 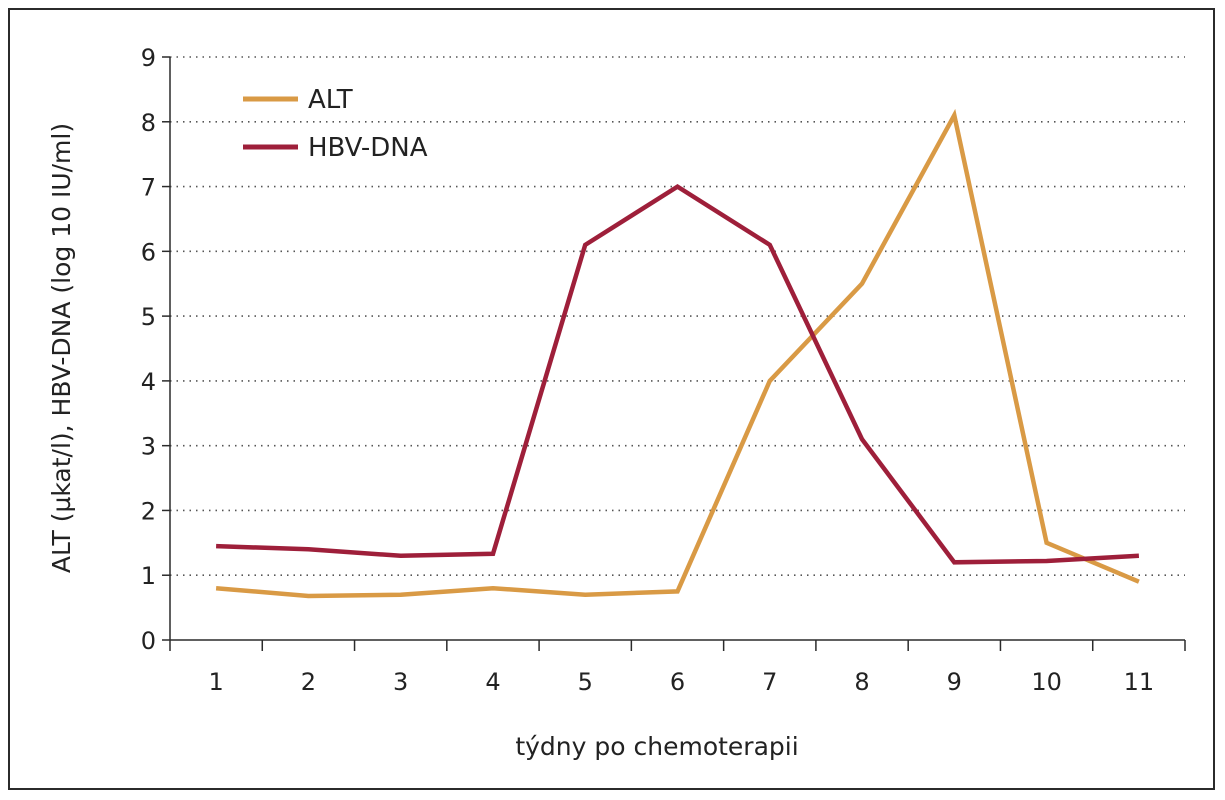 I want to click on y-tick-label-7: 7, so click(x=148, y=188).